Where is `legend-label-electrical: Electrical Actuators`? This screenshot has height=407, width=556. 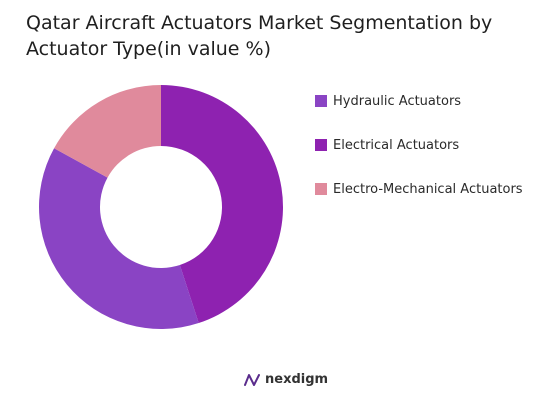
legend-label-electrical: Electrical Actuators is located at coordinates (396, 145).